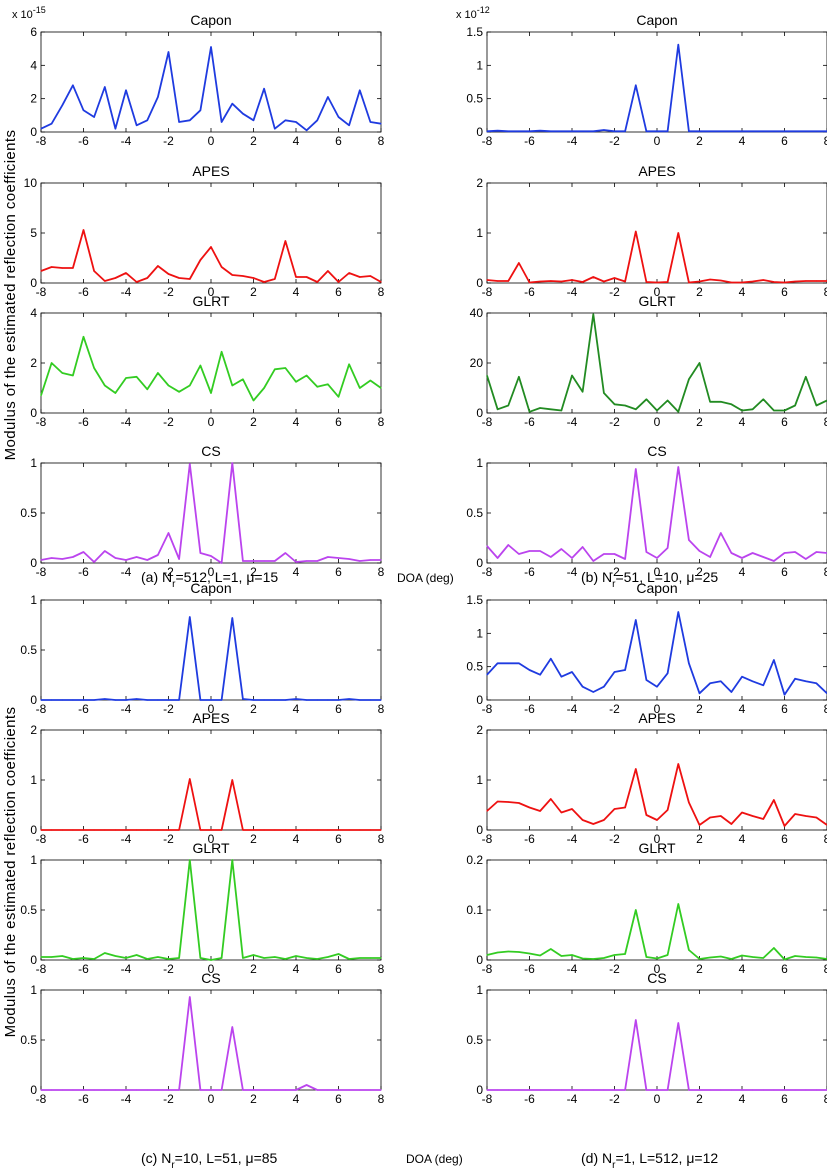 The height and width of the screenshot is (1170, 827). Describe the element at coordinates (209, 579) in the screenshot. I see `caption-a: (a) Nr=512, L=1, μ=15` at that location.